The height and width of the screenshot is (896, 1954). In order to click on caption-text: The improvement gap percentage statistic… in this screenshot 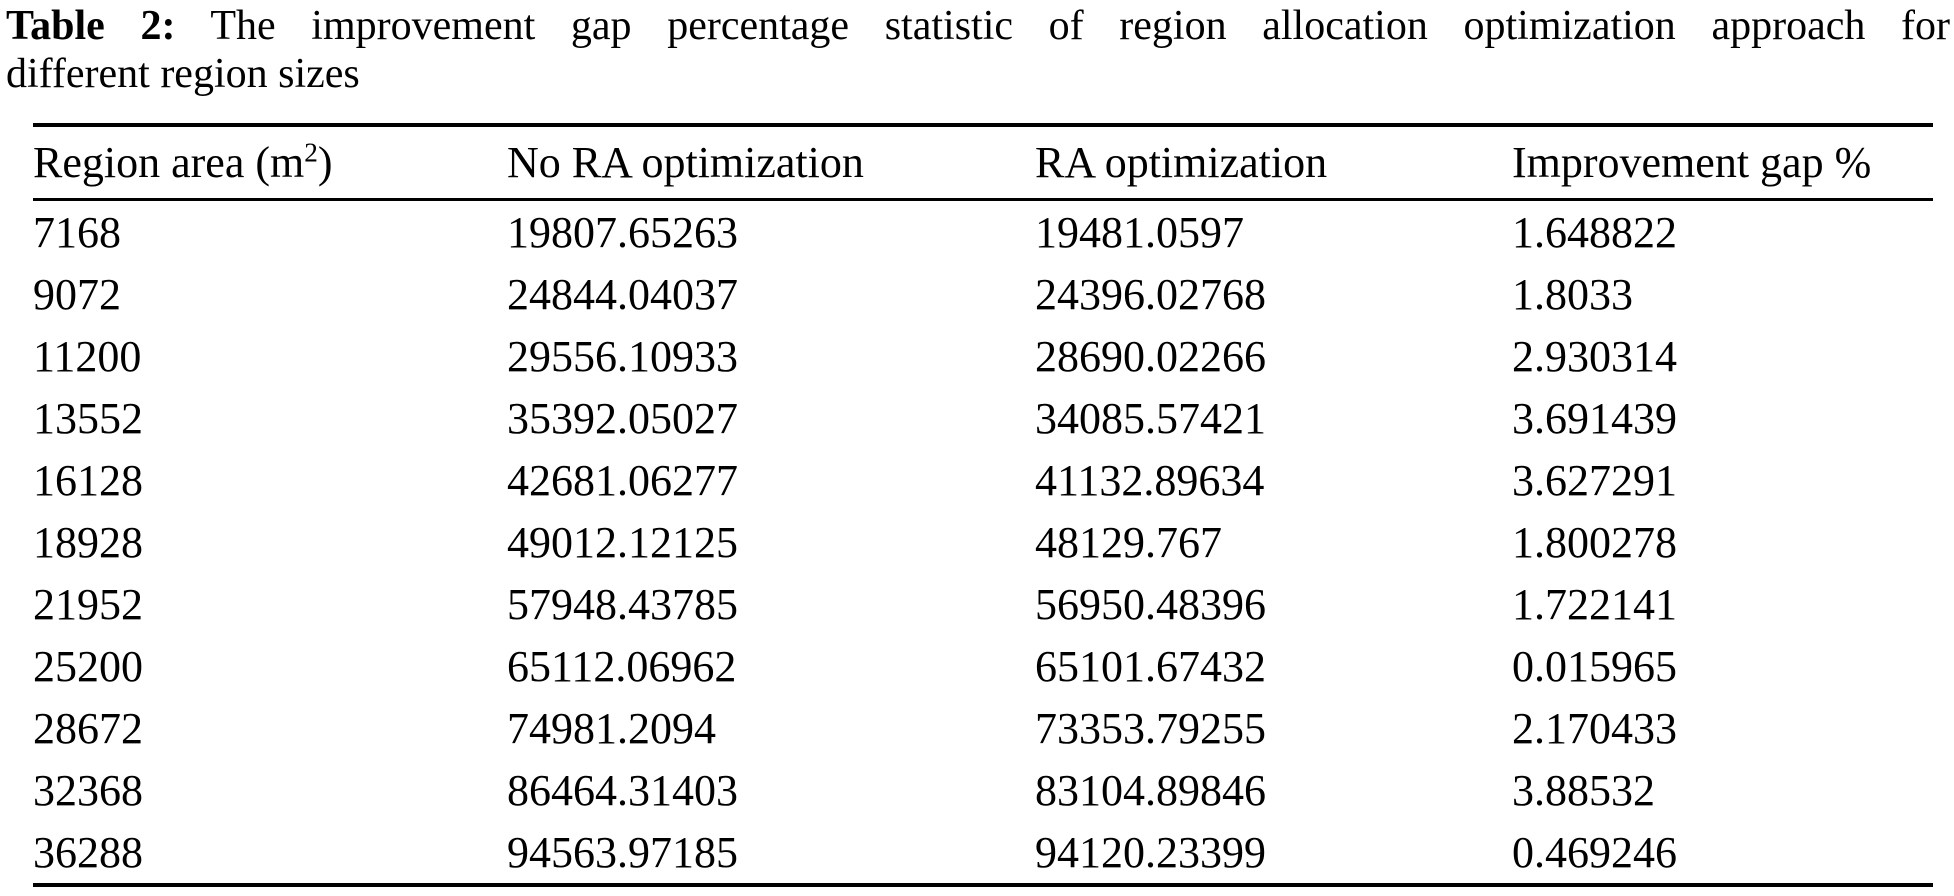, I will do `click(1080, 26)`.